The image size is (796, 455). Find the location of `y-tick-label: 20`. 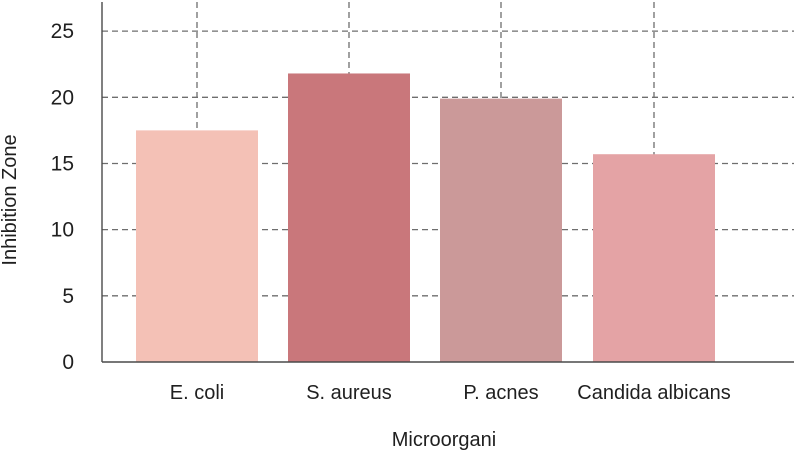

y-tick-label: 20 is located at coordinates (62, 97).